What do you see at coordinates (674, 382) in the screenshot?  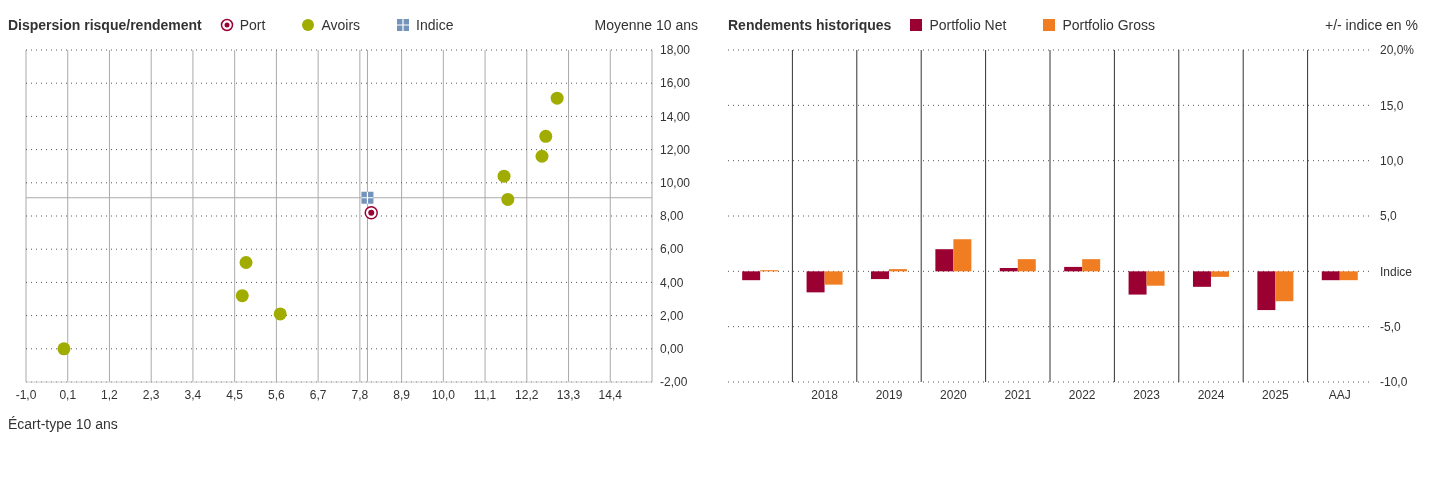 I see `y-tick-label: -2,00` at bounding box center [674, 382].